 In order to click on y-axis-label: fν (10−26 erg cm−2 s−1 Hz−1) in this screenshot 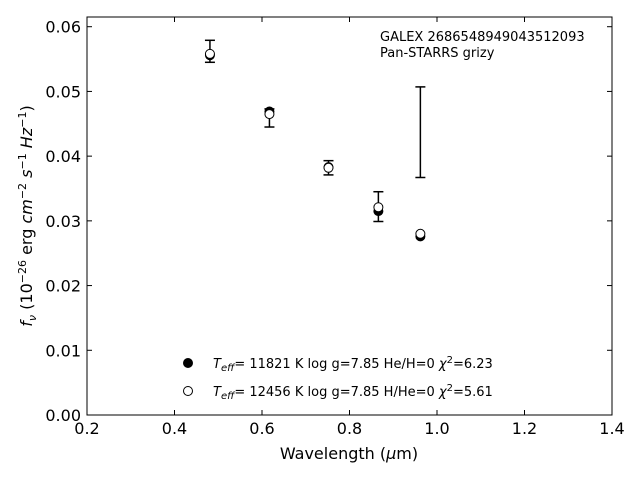, I will do `click(27, 215)`.